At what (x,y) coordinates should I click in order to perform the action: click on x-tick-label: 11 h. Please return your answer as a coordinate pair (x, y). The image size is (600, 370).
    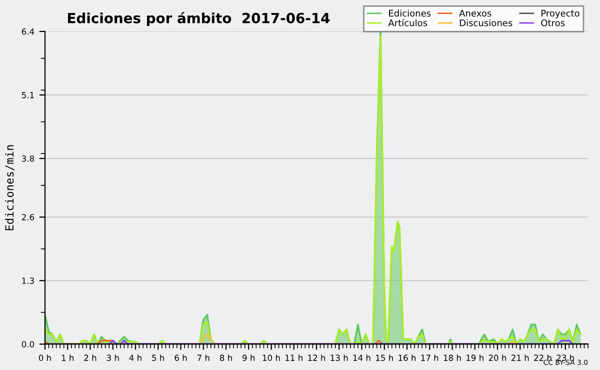
    Looking at the image, I should click on (294, 357).